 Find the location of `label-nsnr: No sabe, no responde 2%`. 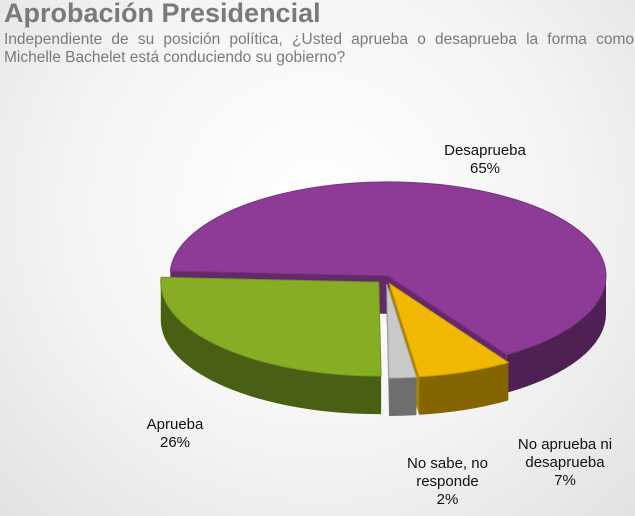

label-nsnr: No sabe, no responde 2% is located at coordinates (447, 481).